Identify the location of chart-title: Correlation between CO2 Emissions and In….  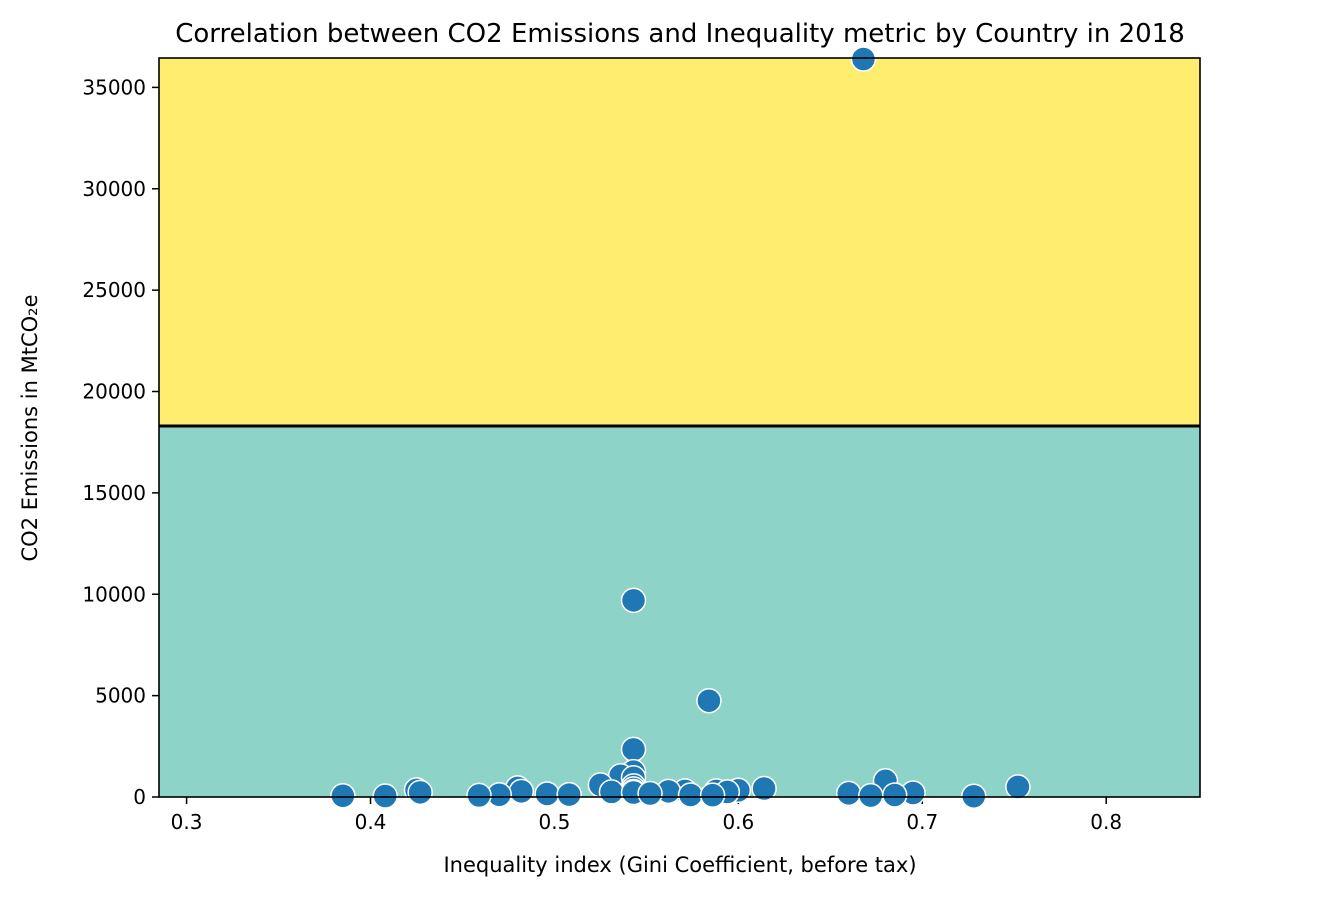
(680, 34).